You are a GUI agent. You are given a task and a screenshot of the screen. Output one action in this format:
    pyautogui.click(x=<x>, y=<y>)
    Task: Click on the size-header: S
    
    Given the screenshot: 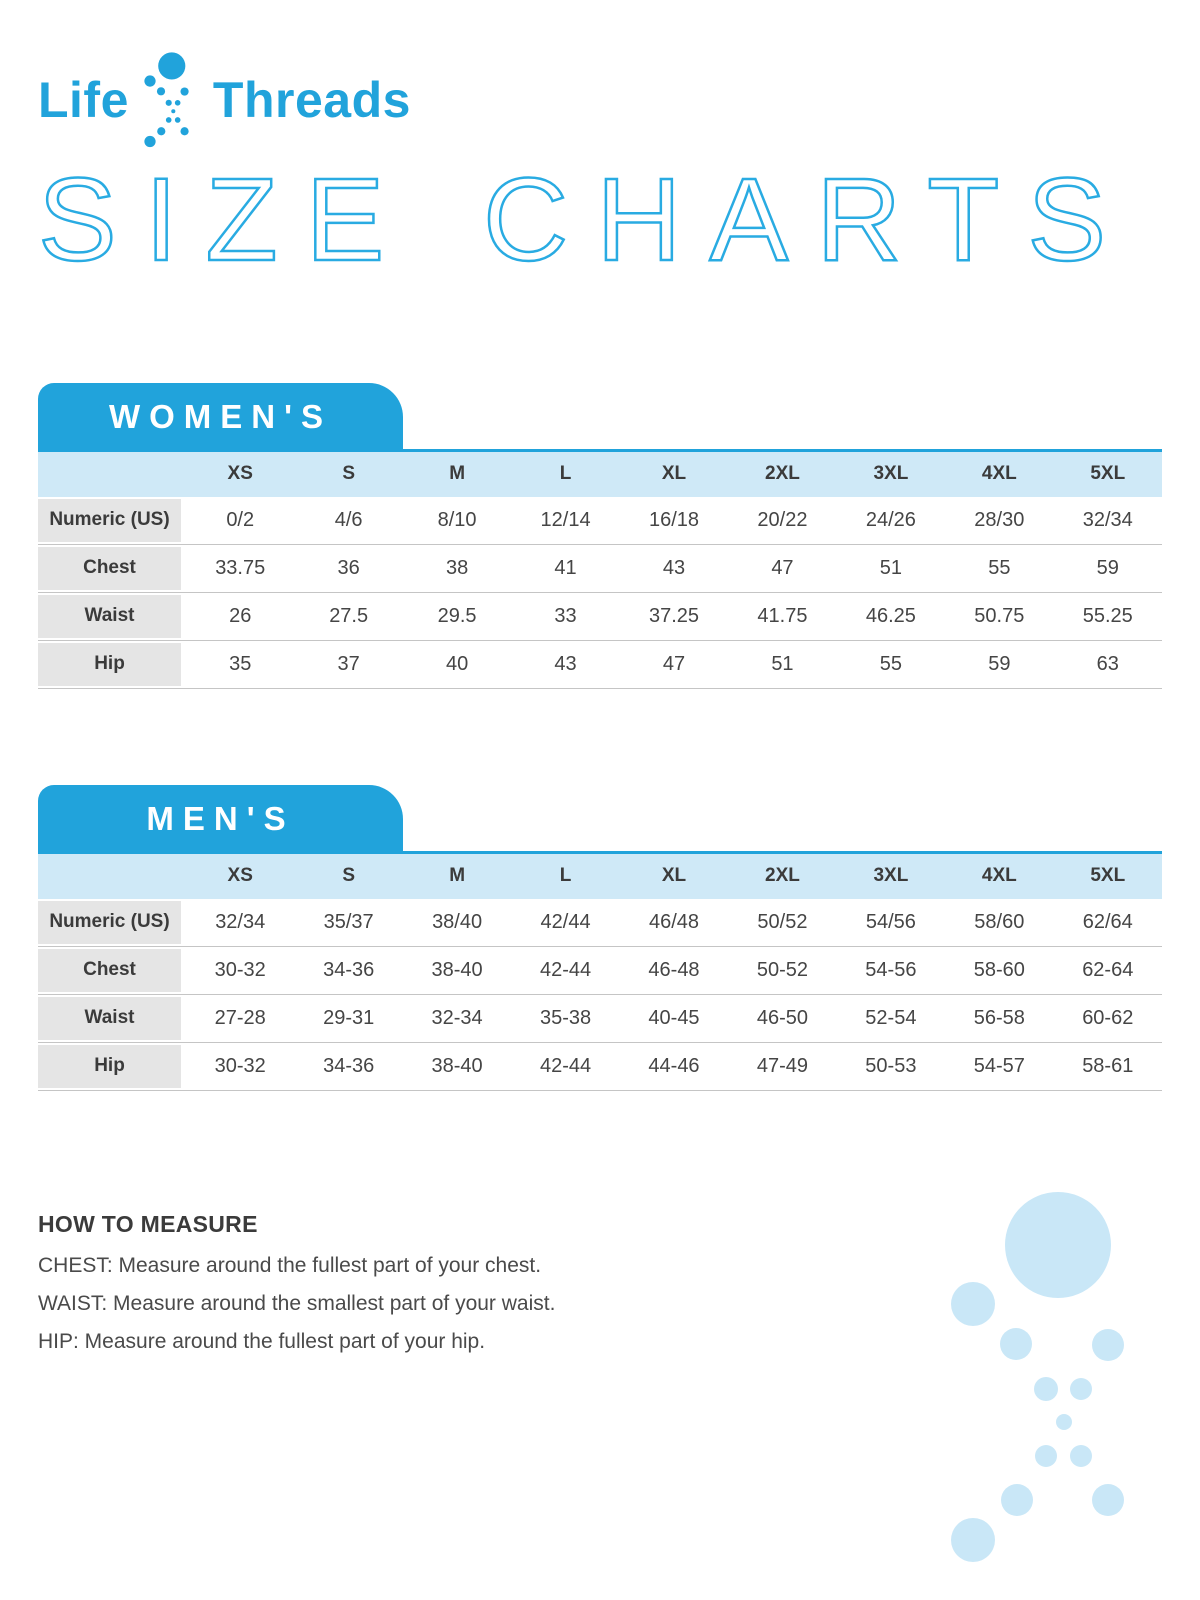 What is the action you would take?
    pyautogui.click(x=348, y=474)
    